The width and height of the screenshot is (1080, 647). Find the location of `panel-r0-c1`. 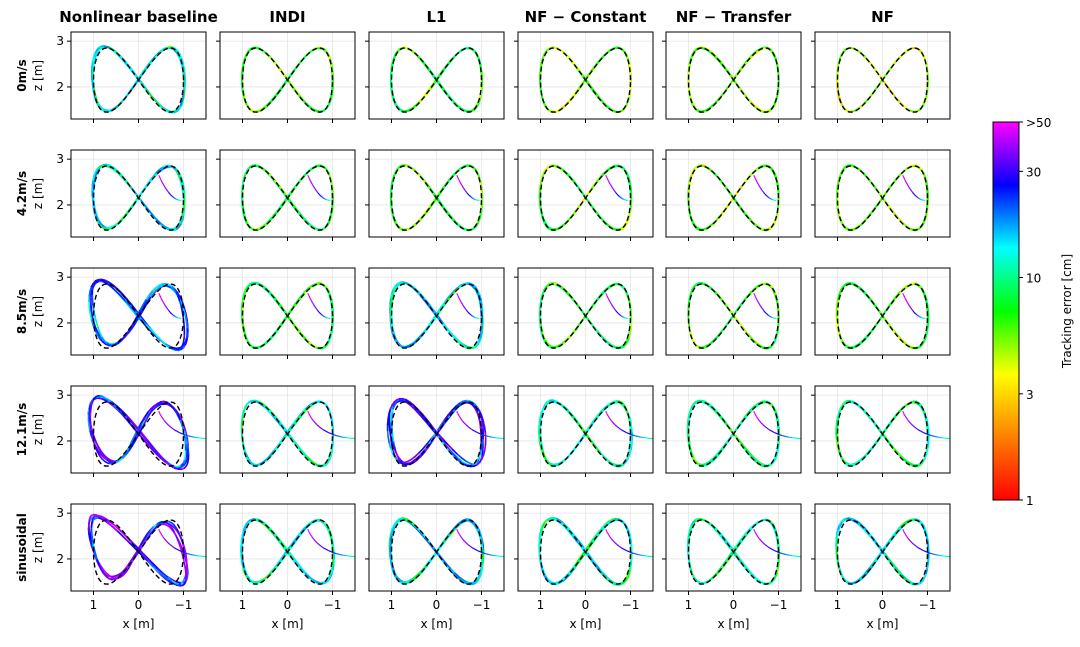

panel-r0-c1 is located at coordinates (286, 77).